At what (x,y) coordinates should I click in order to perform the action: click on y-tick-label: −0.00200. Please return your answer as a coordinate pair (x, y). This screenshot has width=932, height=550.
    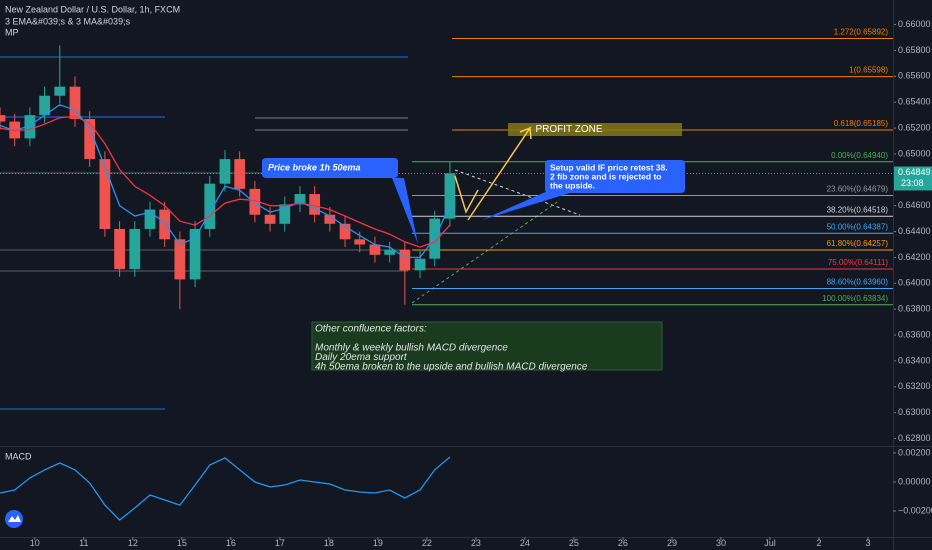
    Looking at the image, I should click on (915, 510).